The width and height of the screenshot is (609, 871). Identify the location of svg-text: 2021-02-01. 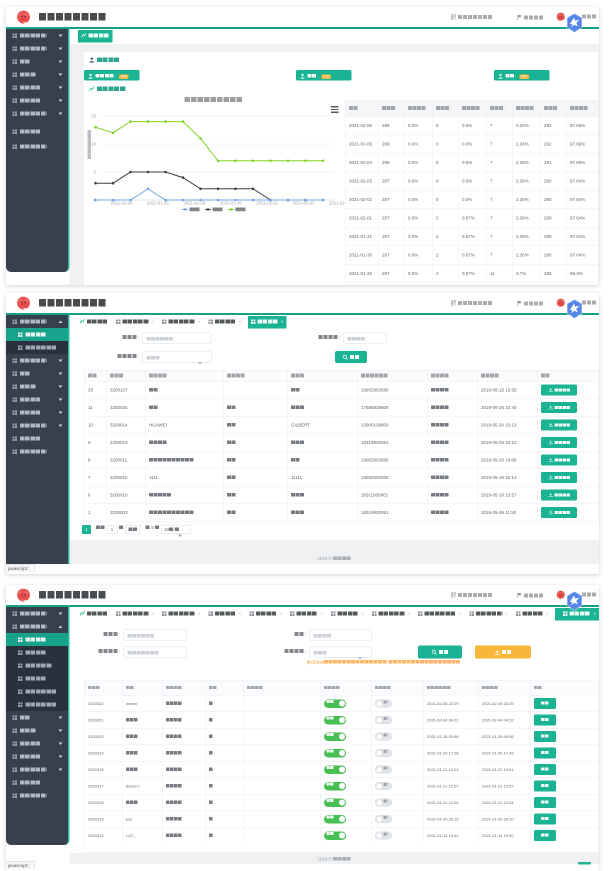
(267, 203).